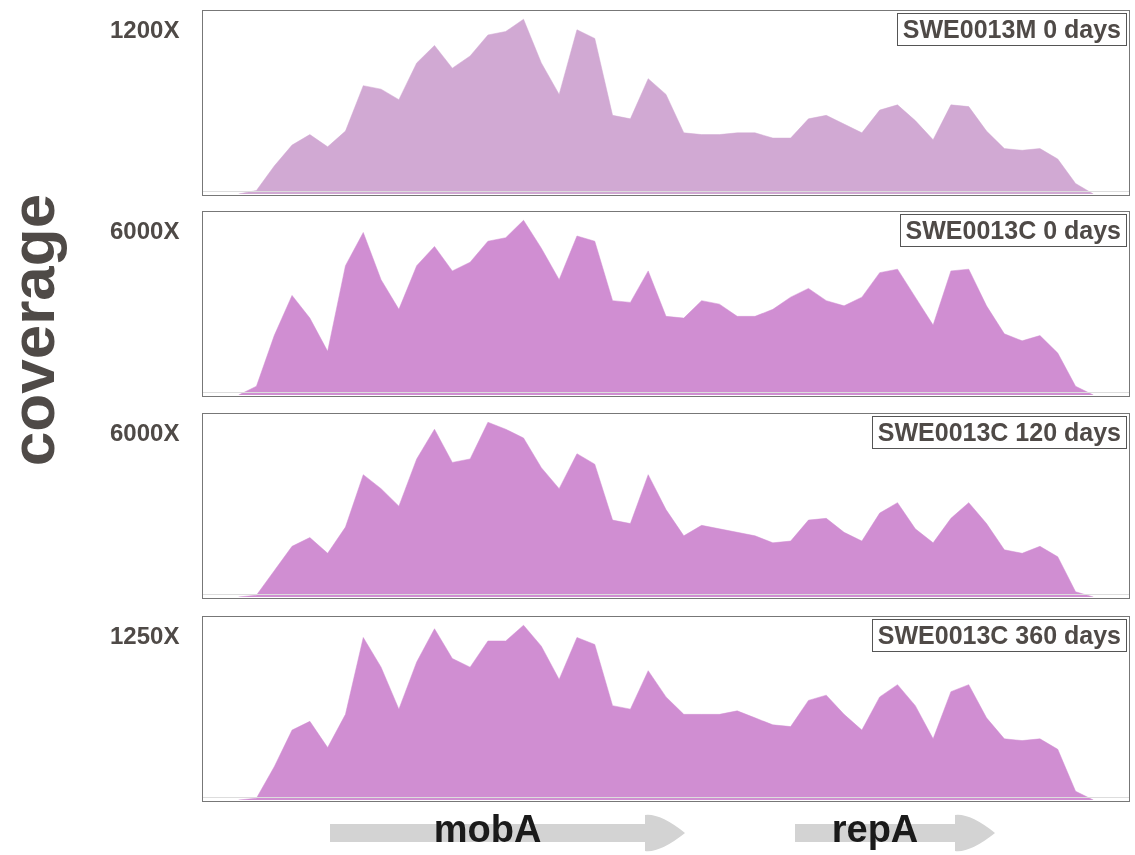 This screenshot has height=855, width=1135. What do you see at coordinates (145, 636) in the screenshot?
I see `text: 1250X` at bounding box center [145, 636].